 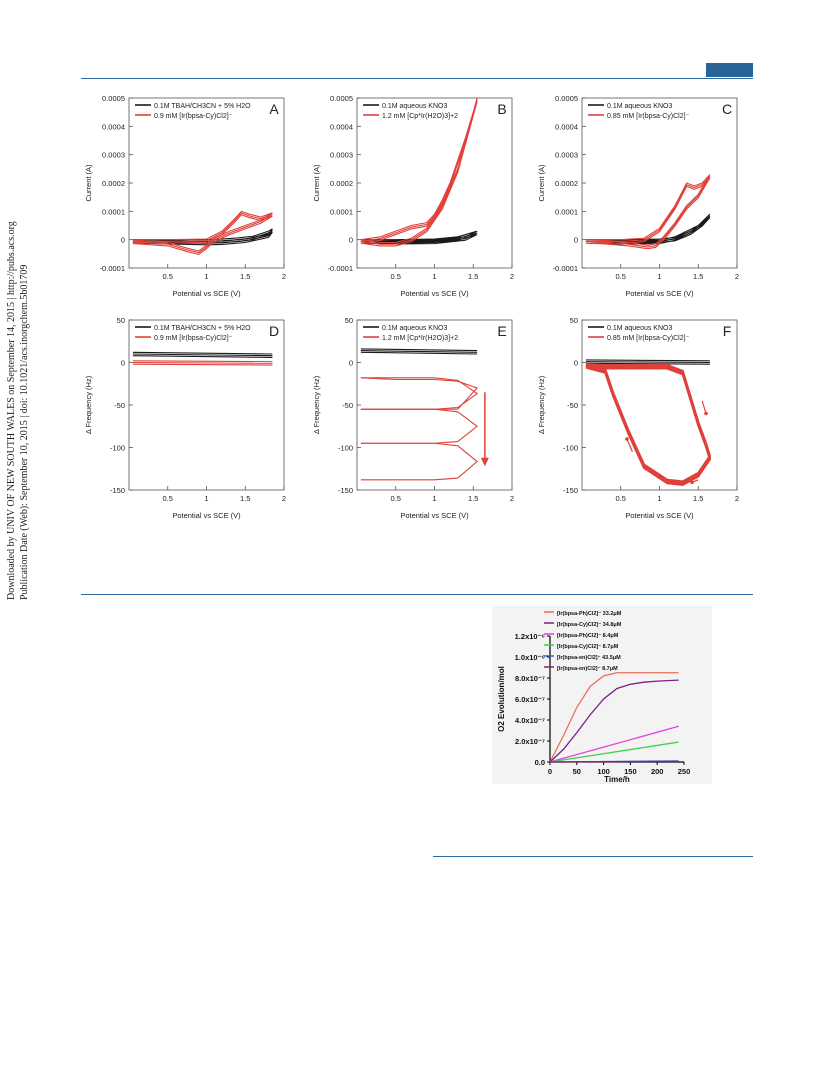 What do you see at coordinates (530, 720) in the screenshot?
I see `y-tick-label: 4.0x10⁻⁷` at bounding box center [530, 720].